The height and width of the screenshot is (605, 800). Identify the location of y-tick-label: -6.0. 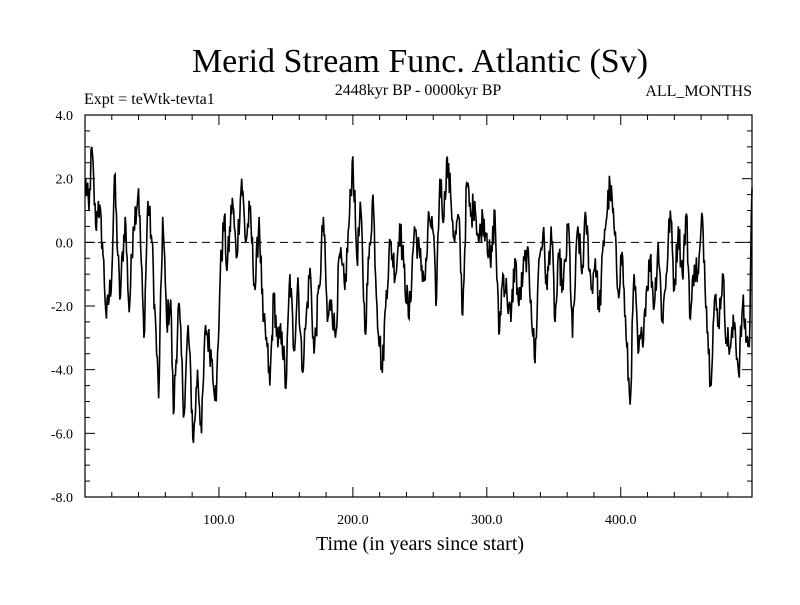
(62, 434).